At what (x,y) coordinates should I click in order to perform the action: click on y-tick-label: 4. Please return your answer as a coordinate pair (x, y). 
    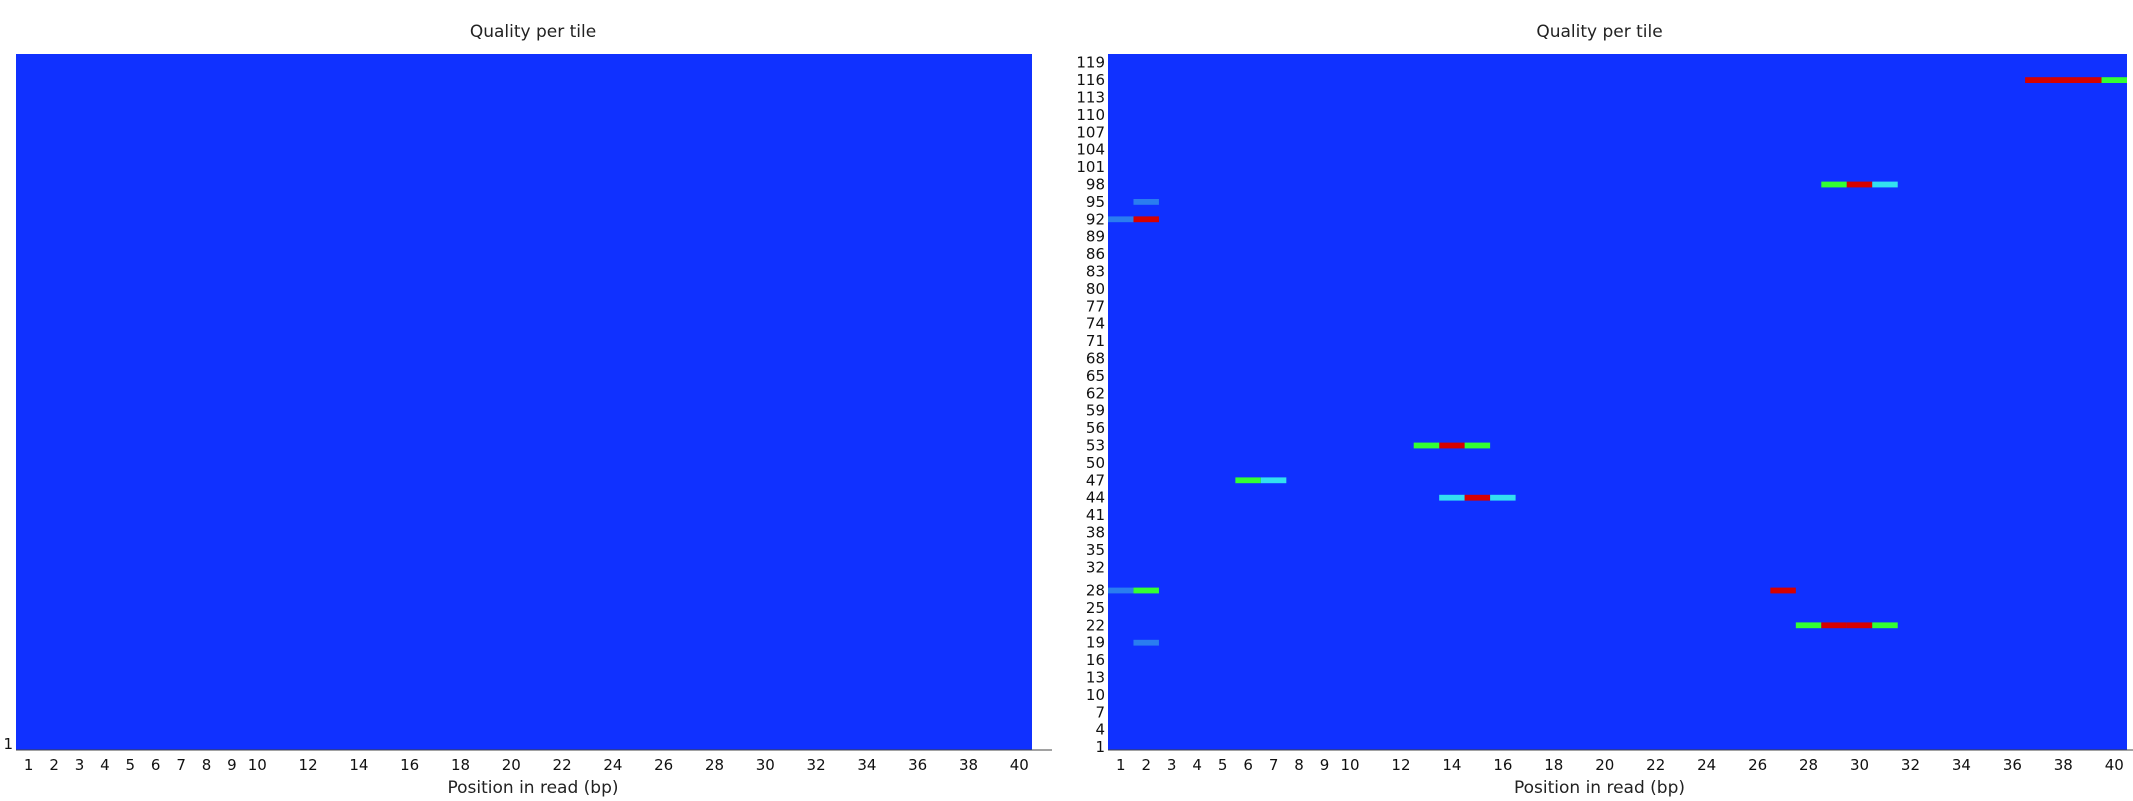
    Looking at the image, I should click on (1100, 730).